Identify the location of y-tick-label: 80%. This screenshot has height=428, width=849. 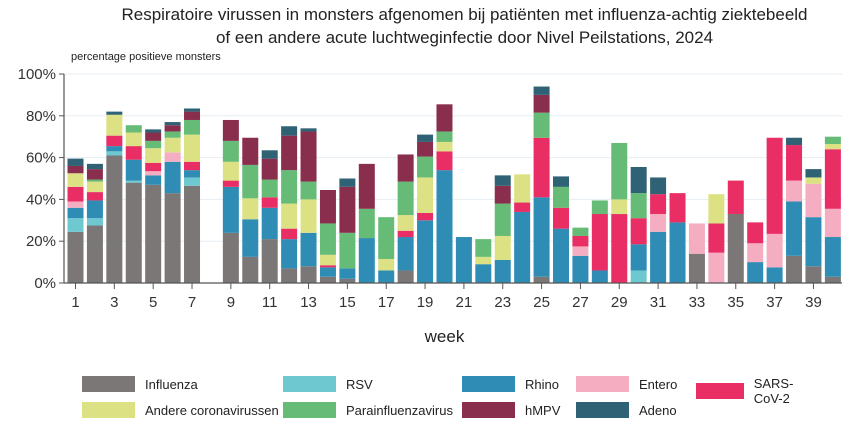
(41, 116).